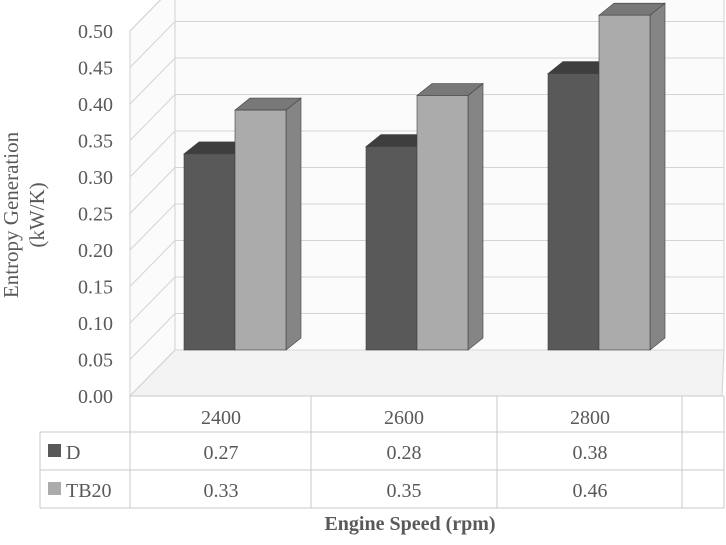  I want to click on table-cell: 0.27, so click(221, 453).